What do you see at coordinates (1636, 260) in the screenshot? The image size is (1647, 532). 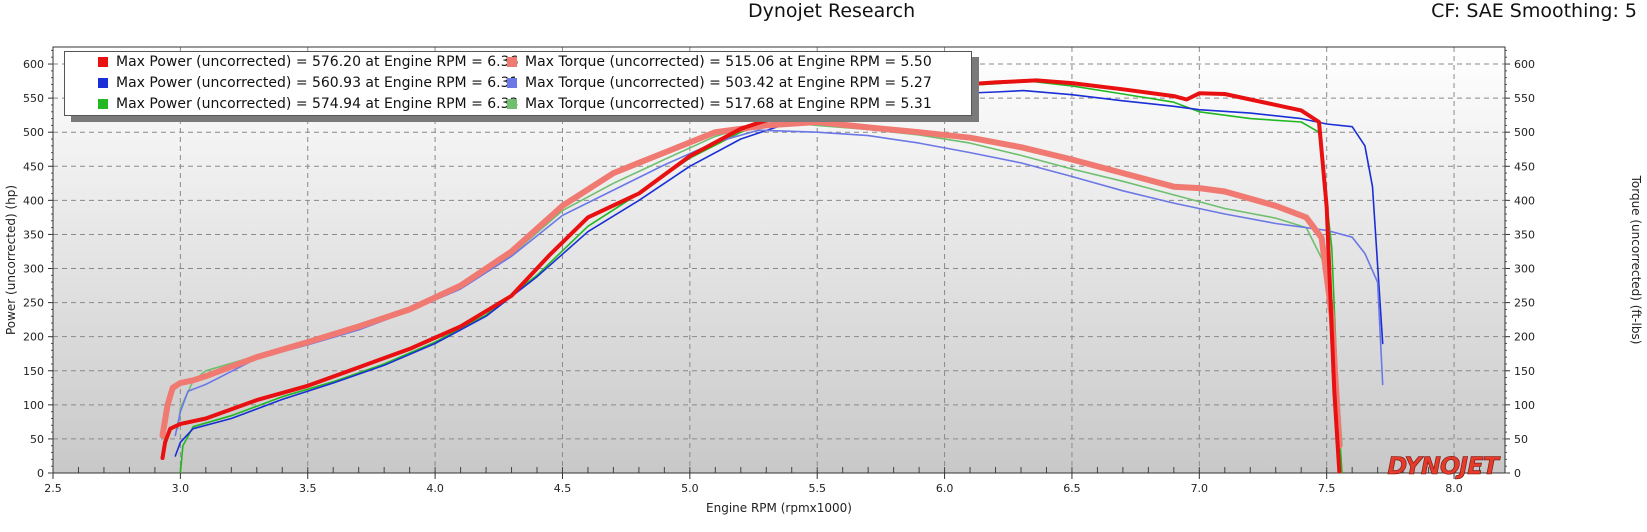 I see `y2-axis-title: Torque (uncorrected) (ft-lbs)` at bounding box center [1636, 260].